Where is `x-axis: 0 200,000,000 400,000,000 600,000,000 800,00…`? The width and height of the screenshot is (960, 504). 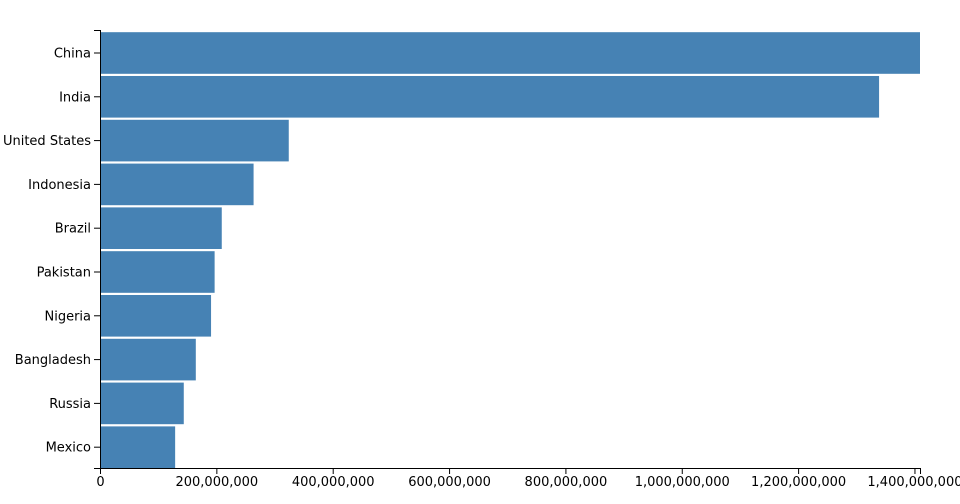
x-axis: 0 200,000,000 400,000,000 600,000,000 800,00… is located at coordinates (528, 479).